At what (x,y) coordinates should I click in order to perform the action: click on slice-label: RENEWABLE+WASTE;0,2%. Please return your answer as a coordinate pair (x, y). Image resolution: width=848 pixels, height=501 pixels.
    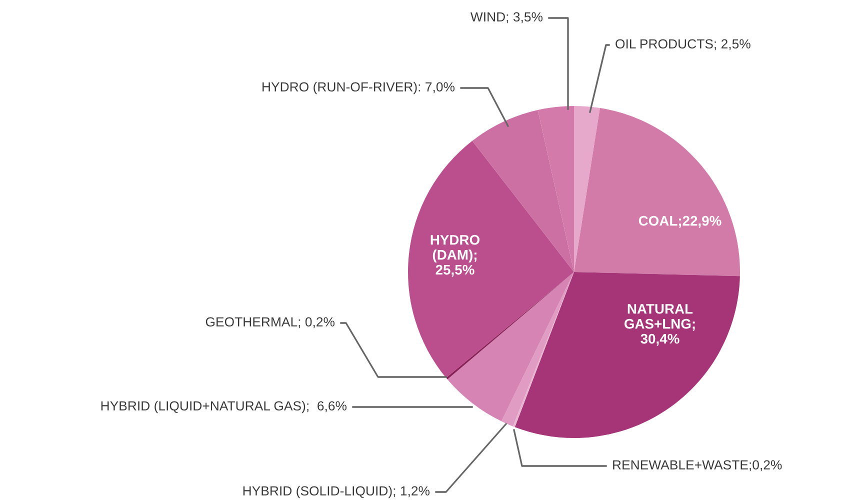
    Looking at the image, I should click on (697, 466).